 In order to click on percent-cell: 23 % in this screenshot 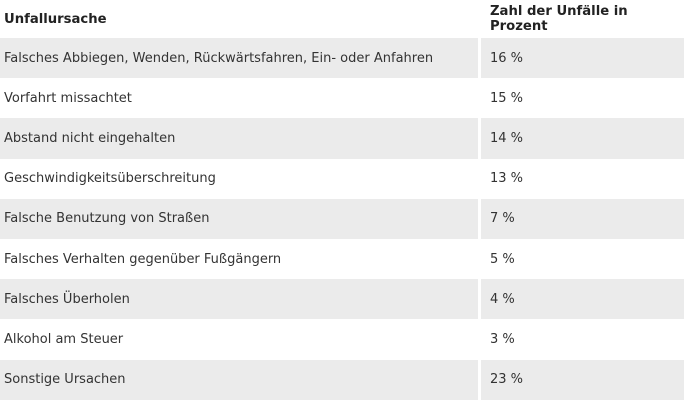, I will do `click(582, 379)`.